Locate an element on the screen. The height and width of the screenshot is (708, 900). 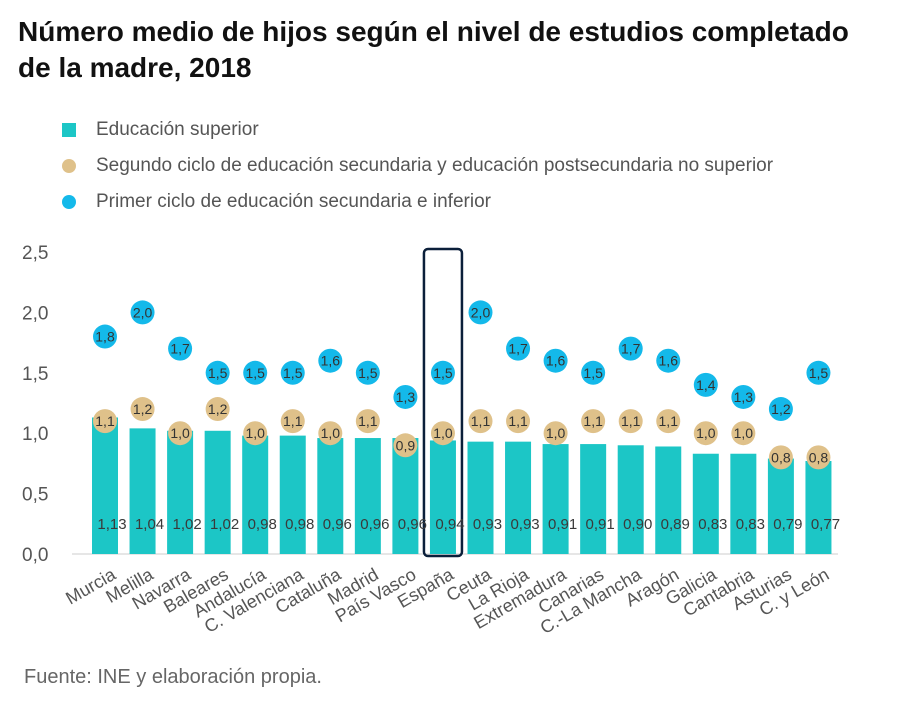
point-label-primer: 1,2 is located at coordinates (781, 409).